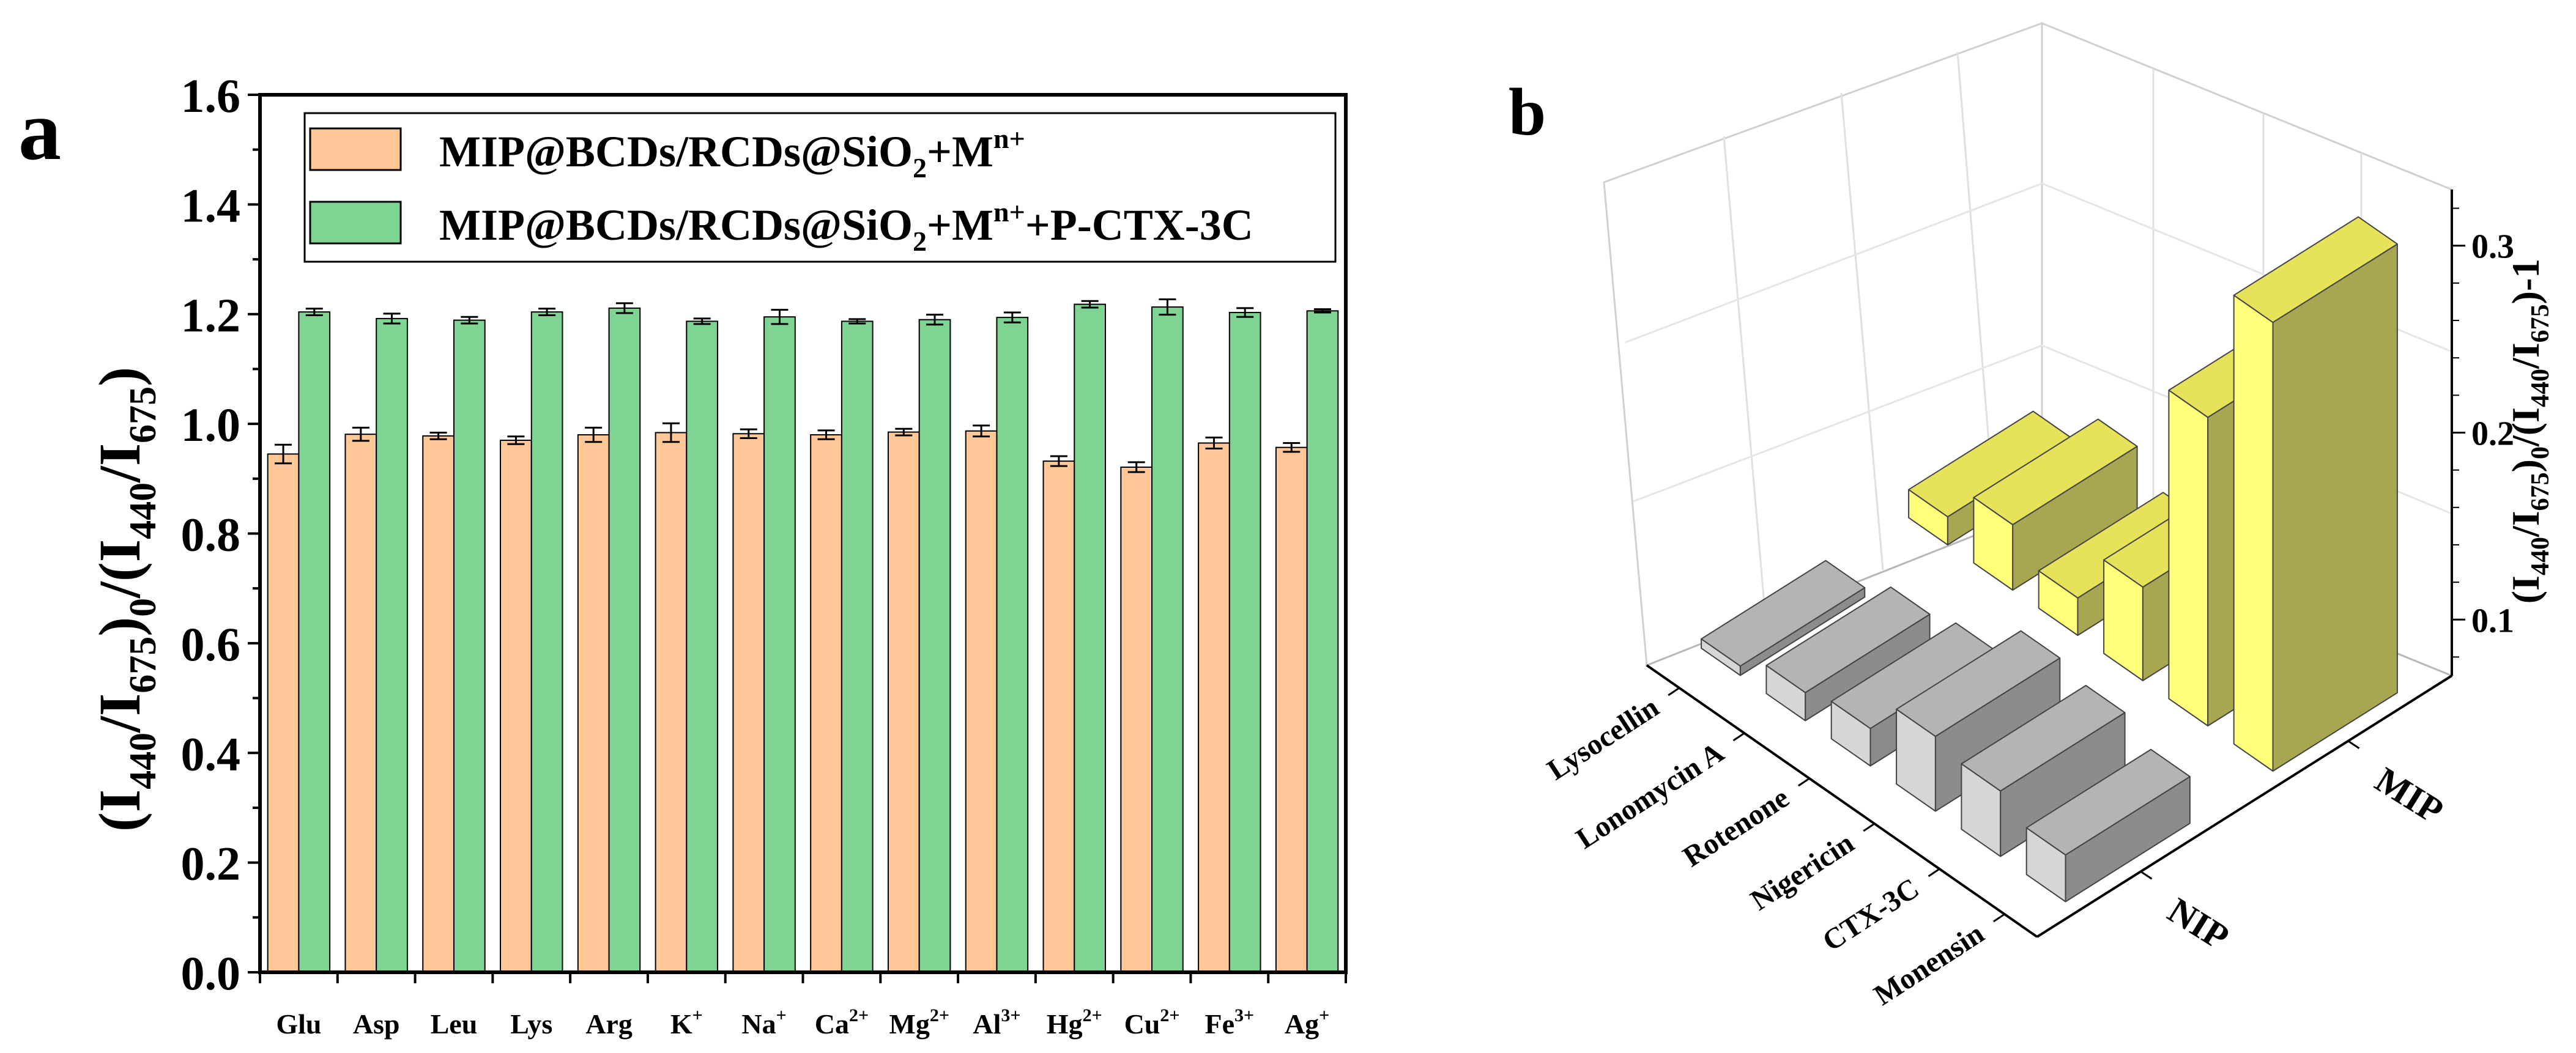 The image size is (2576, 1053). Describe the element at coordinates (516, 706) in the screenshot. I see `bar-bare-lys` at that location.